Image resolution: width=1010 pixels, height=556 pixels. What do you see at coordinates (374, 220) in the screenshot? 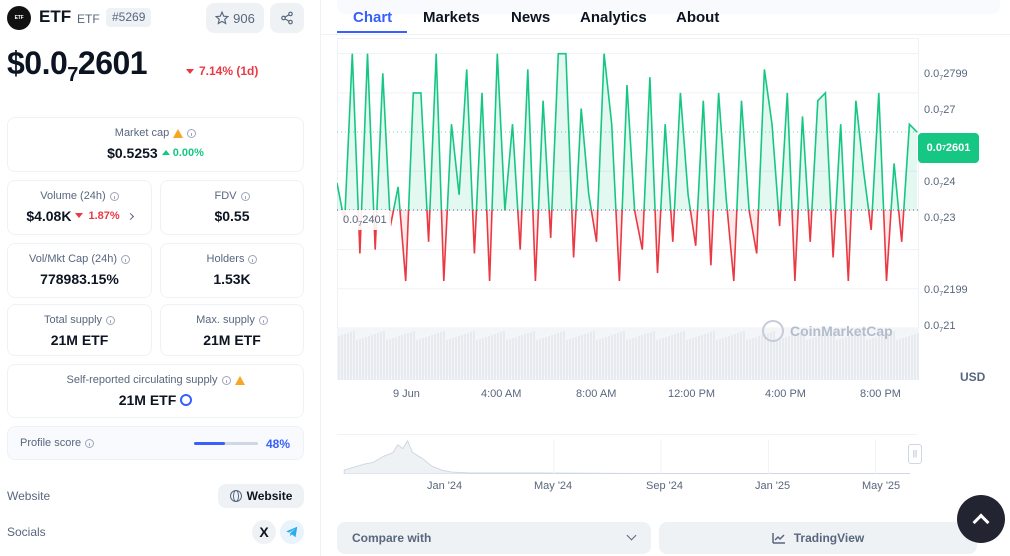
I see `baseline-post: 2401` at bounding box center [374, 220].